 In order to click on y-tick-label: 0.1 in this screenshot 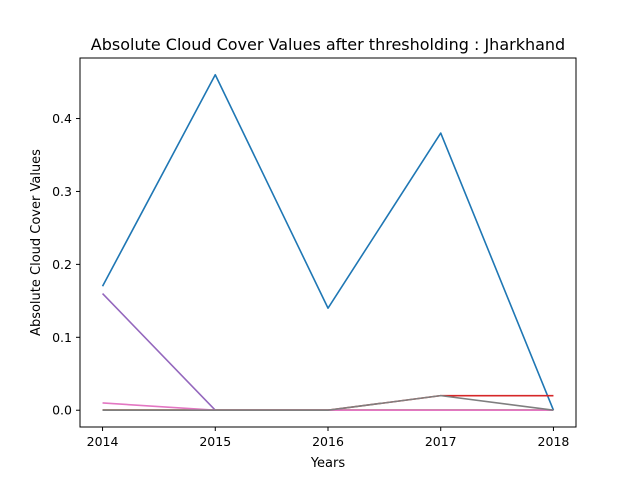, I will do `click(62, 337)`.